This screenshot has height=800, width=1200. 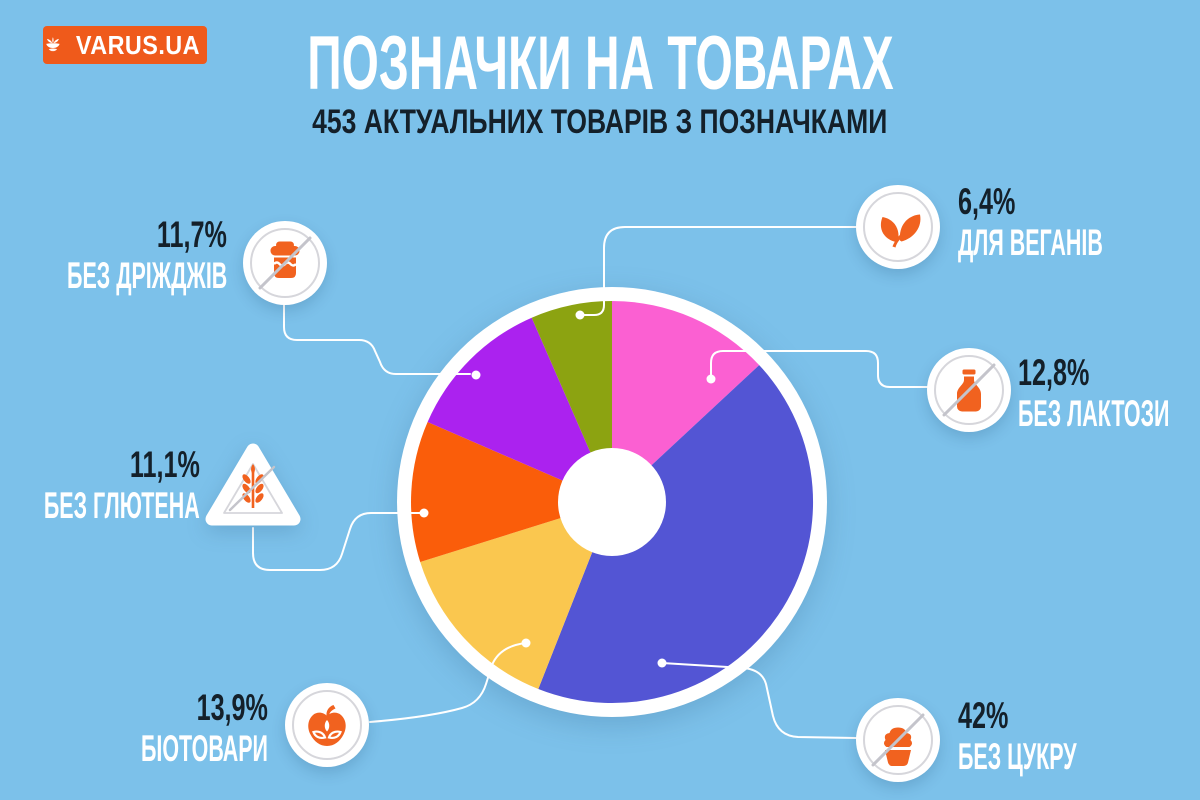 I want to click on pie-segment-bio-apple, so click(x=516, y=595).